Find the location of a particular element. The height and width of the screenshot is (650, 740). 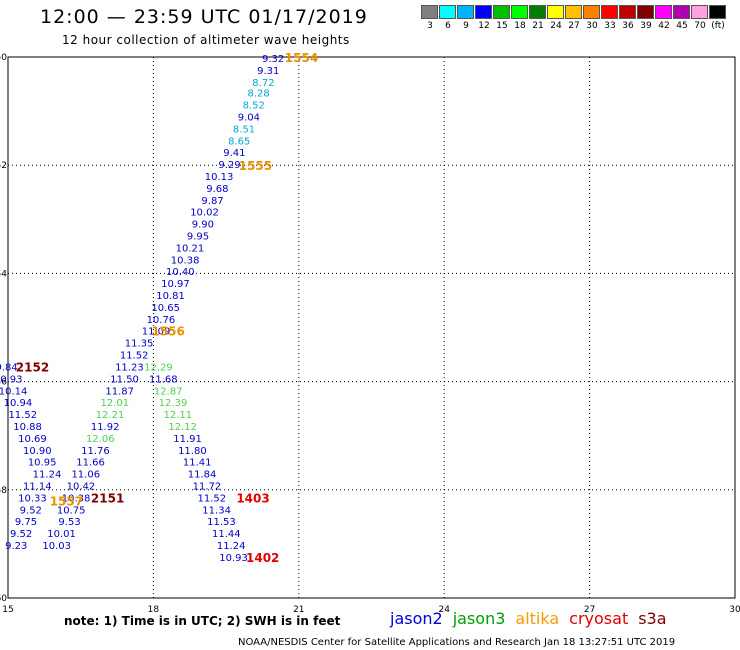

wave-height-value: 11.34 is located at coordinates (216, 510).